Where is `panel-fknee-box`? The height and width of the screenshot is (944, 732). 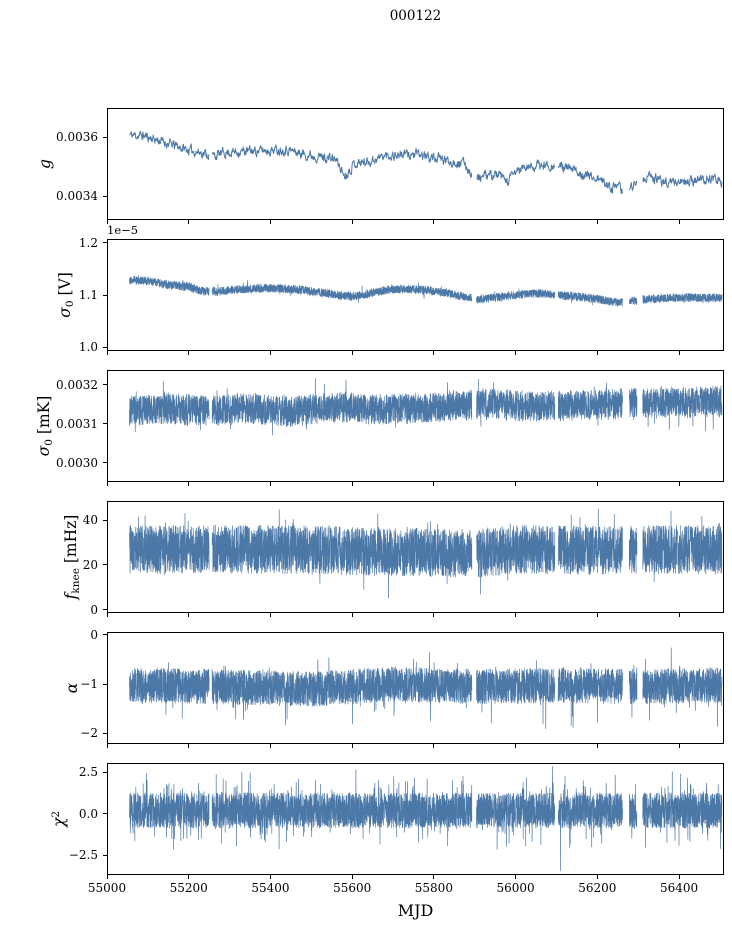
panel-fknee-box is located at coordinates (415, 557).